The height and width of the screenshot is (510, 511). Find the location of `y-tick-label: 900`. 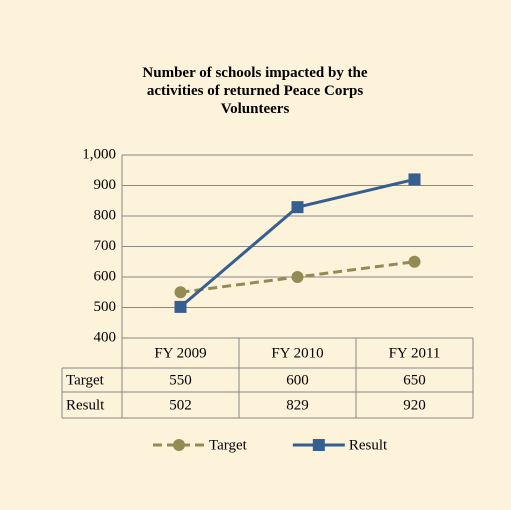

y-tick-label: 900 is located at coordinates (105, 185).